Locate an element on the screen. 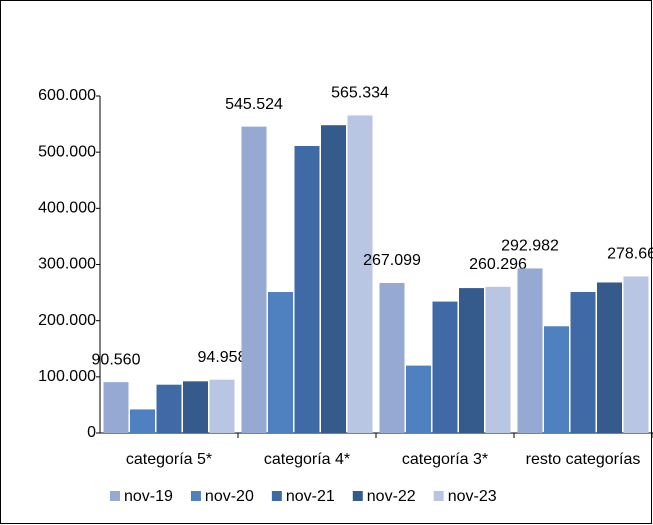 The height and width of the screenshot is (525, 653). value-label: 292.982 is located at coordinates (530, 246).